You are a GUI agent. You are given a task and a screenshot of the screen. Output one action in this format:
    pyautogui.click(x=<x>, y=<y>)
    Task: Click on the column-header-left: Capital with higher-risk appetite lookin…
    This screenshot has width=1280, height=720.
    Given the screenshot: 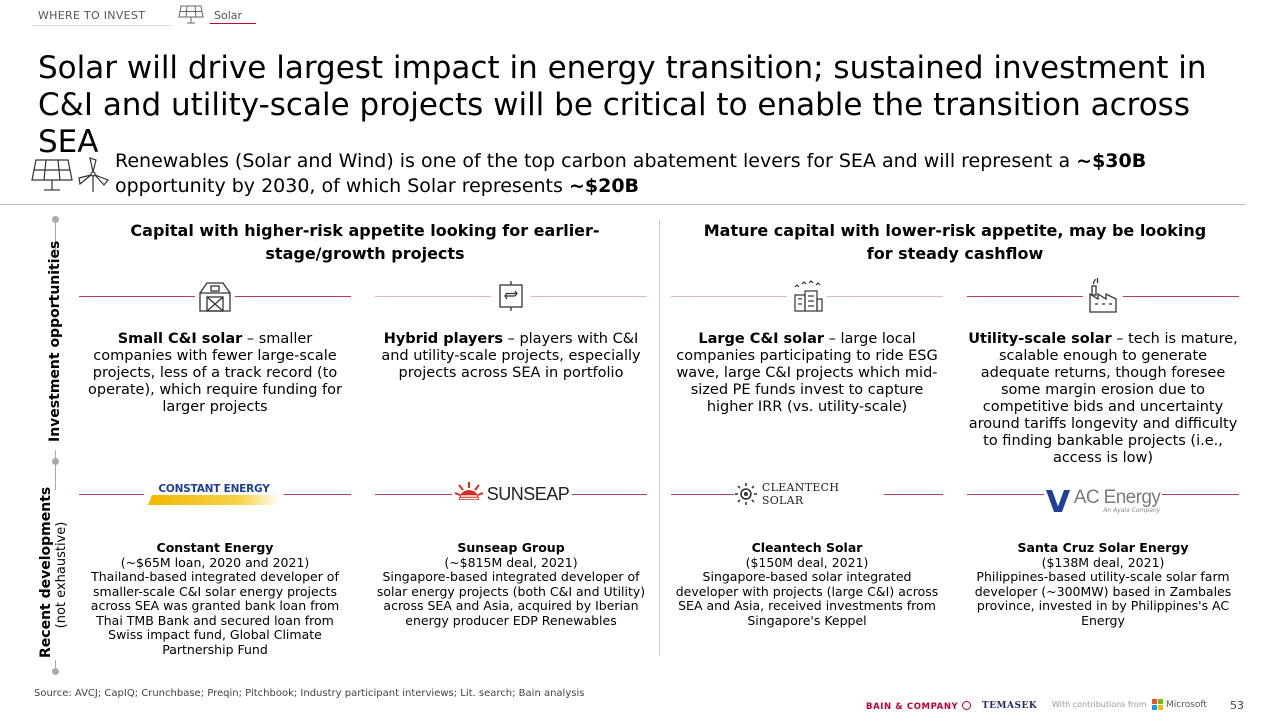 What is the action you would take?
    pyautogui.click(x=365, y=242)
    